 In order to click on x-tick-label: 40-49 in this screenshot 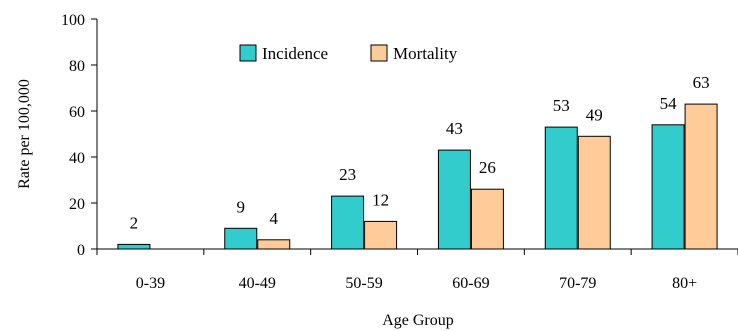, I will do `click(257, 283)`.